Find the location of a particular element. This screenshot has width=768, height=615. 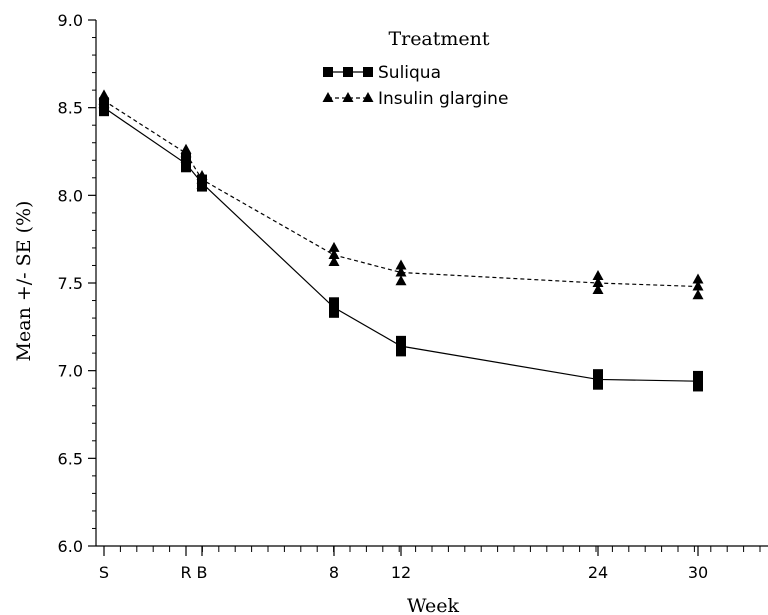

x-tick-label: R is located at coordinates (185, 572).